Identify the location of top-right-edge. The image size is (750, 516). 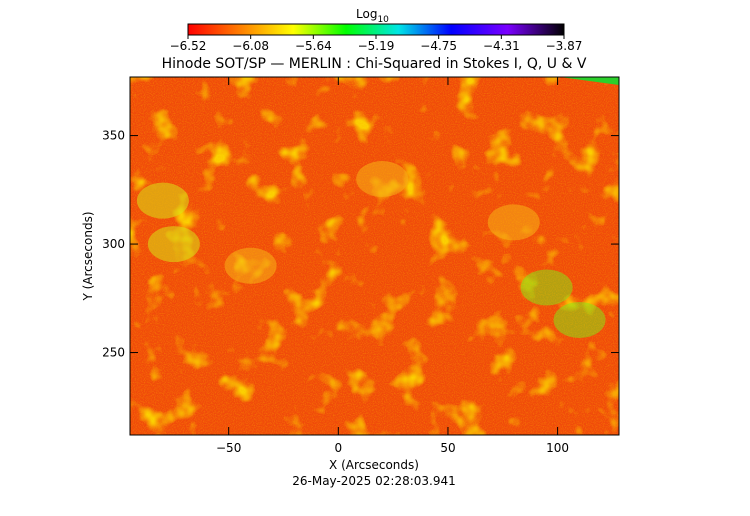
(589, 81).